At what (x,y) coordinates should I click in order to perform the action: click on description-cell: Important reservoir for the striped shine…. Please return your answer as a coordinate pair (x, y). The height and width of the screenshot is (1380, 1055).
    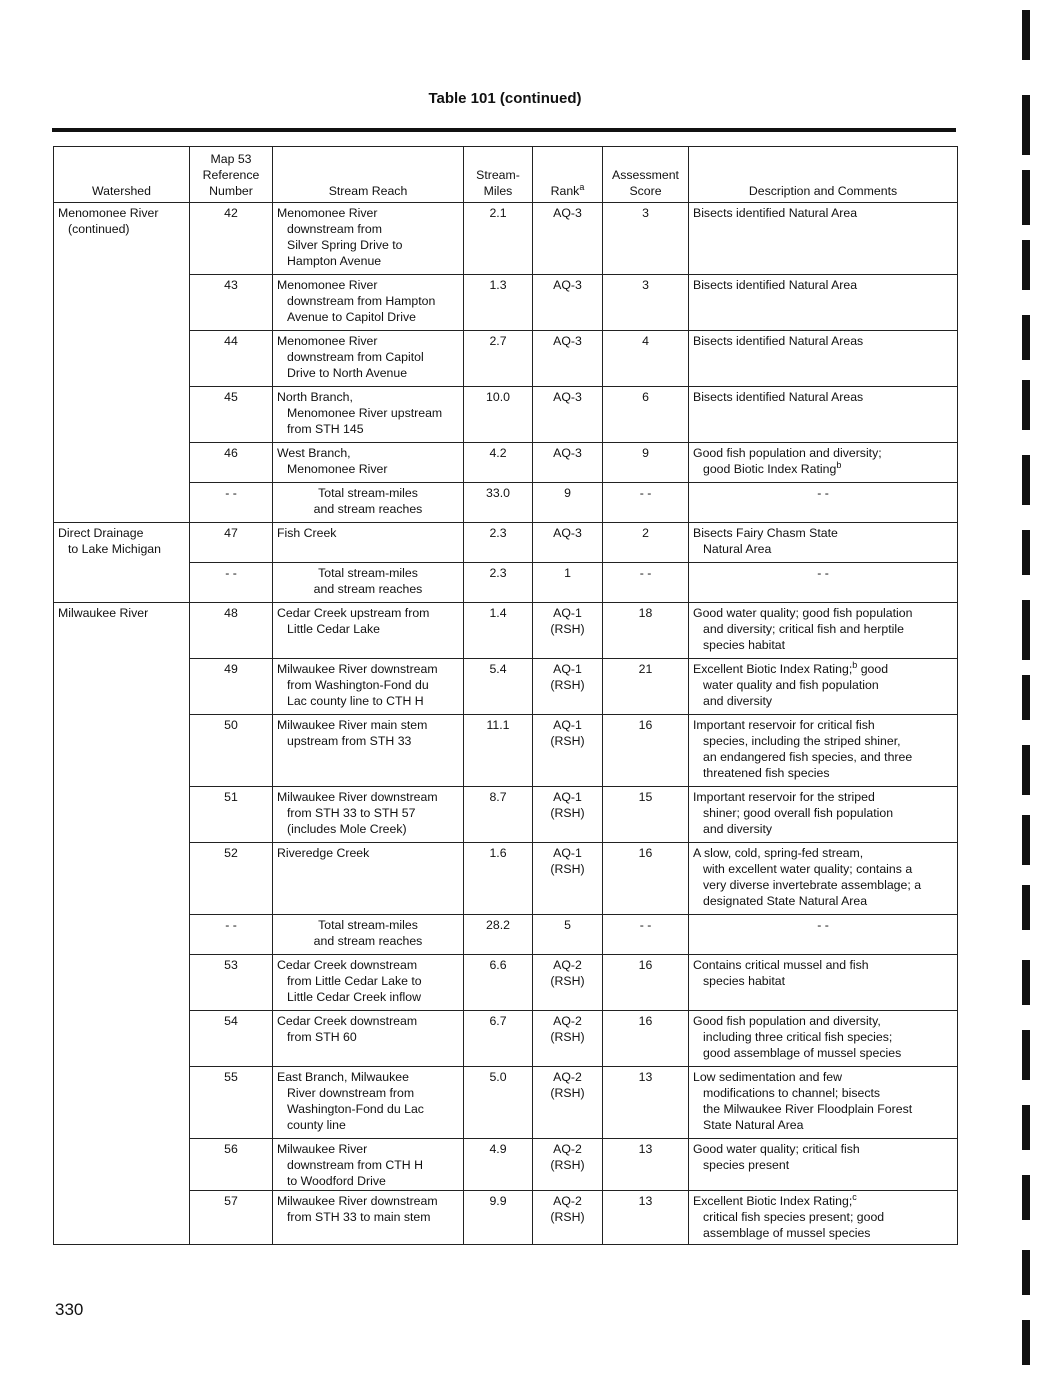
    Looking at the image, I should click on (823, 814).